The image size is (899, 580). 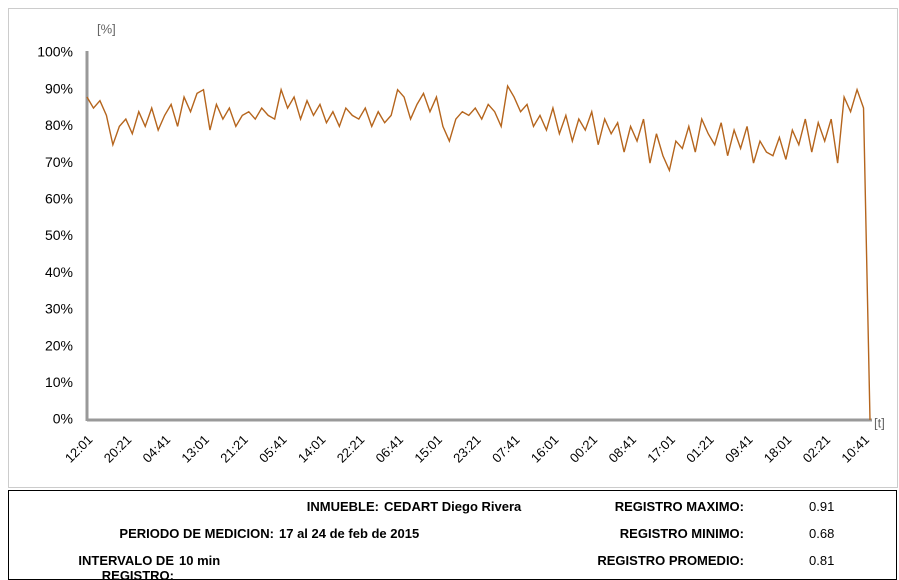 What do you see at coordinates (700, 449) in the screenshot?
I see `x-tick-label: 01:21` at bounding box center [700, 449].